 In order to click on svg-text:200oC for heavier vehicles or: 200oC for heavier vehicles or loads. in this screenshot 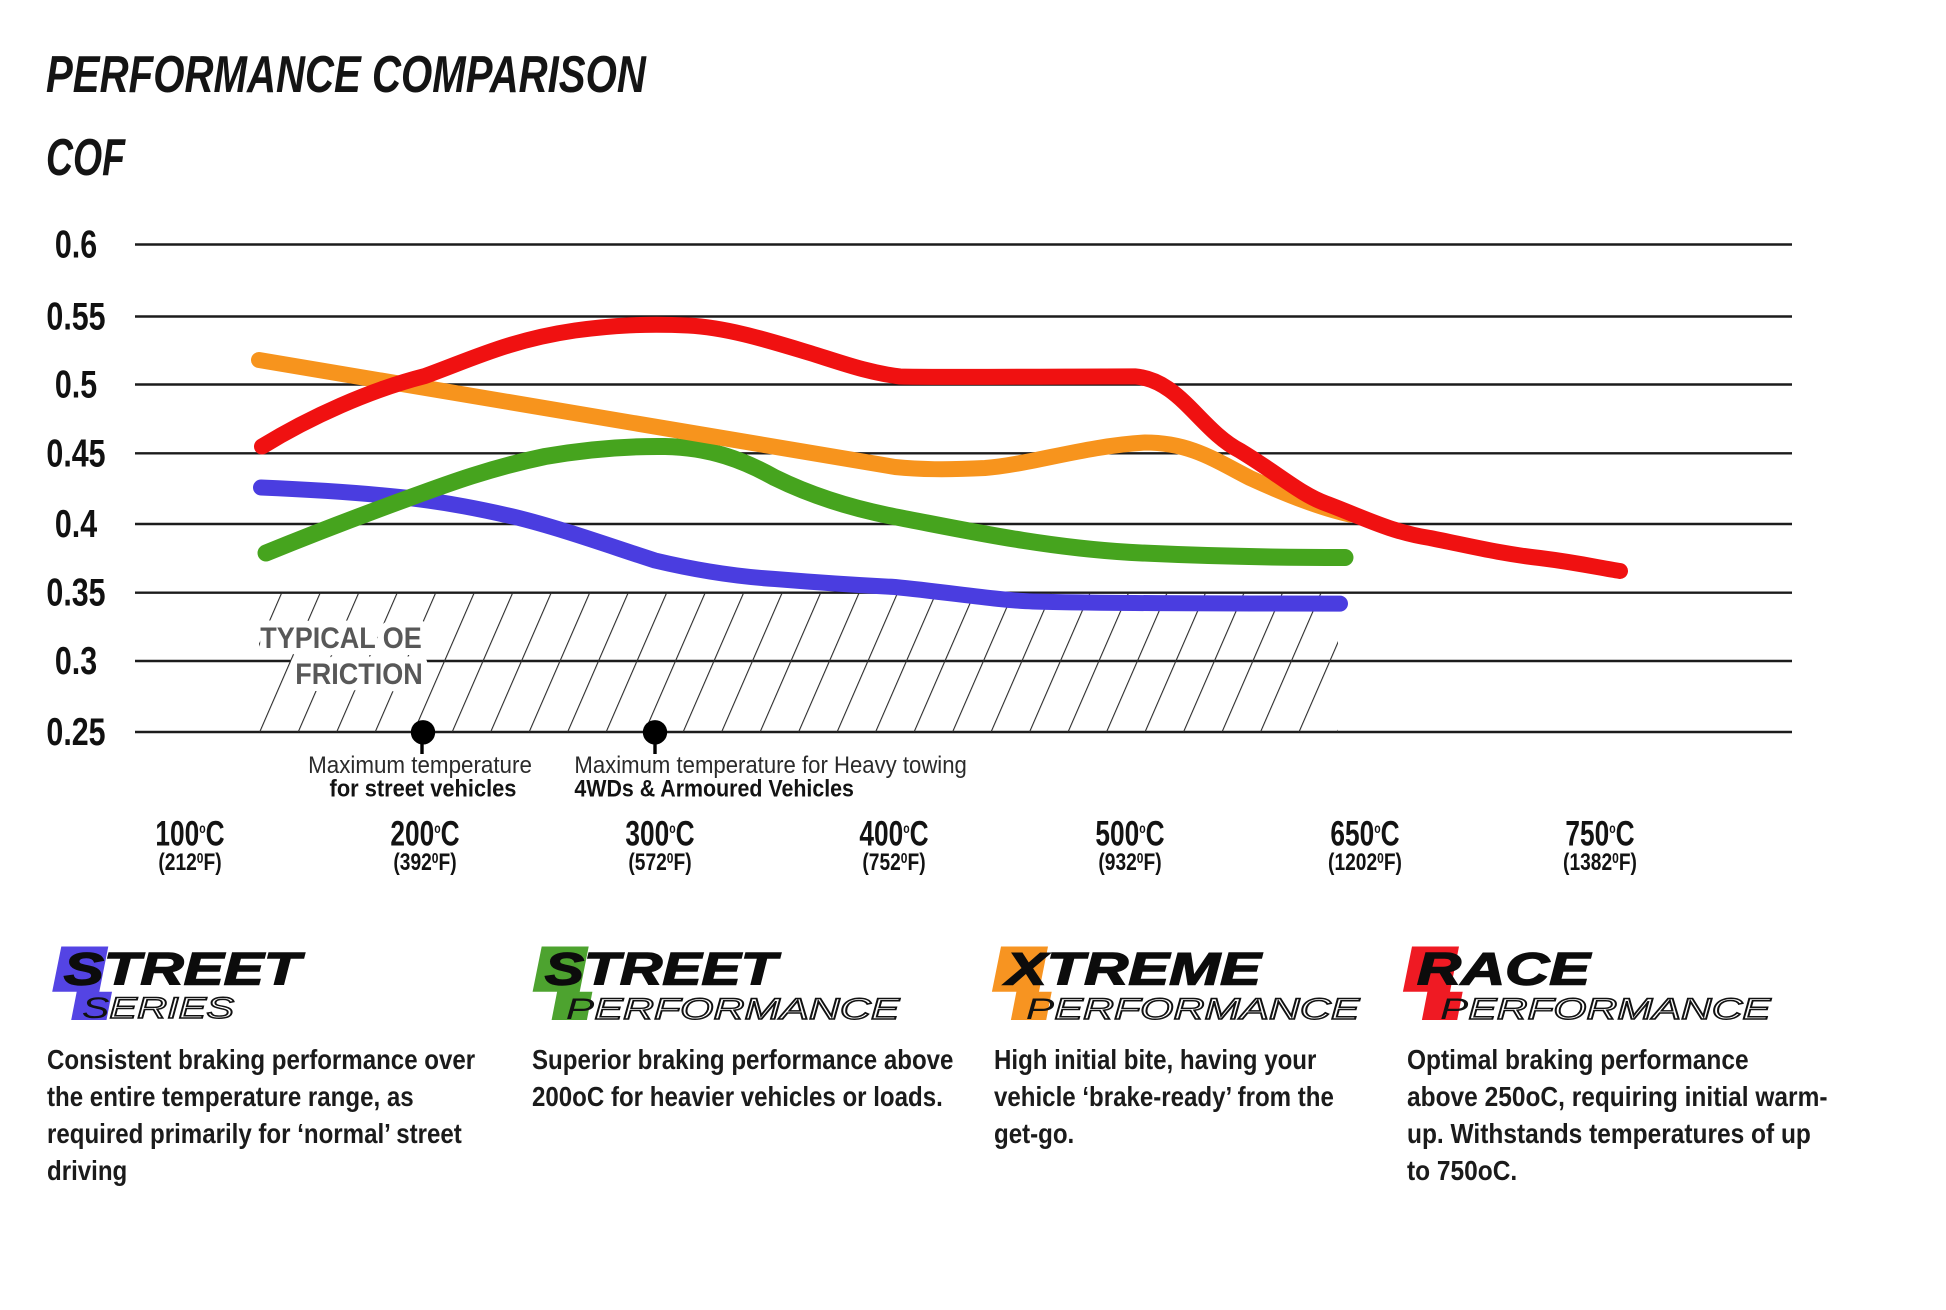, I will do `click(737, 1096)`.